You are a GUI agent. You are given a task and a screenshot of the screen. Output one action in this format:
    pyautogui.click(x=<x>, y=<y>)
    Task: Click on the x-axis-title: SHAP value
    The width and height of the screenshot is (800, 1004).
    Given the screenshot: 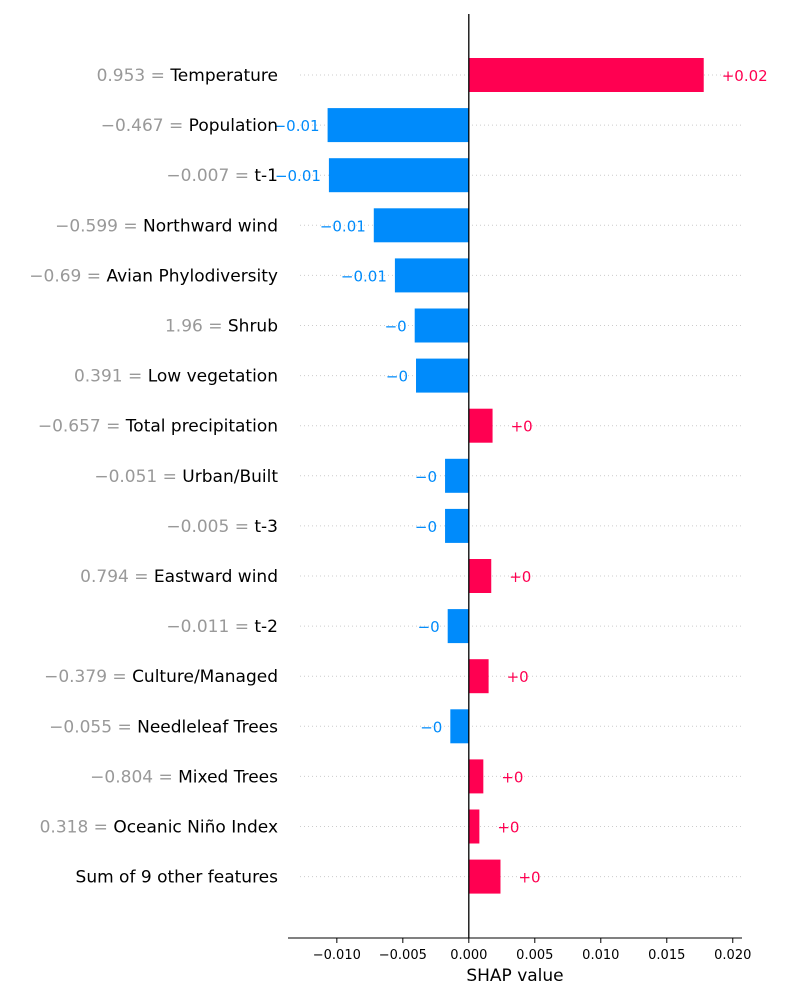 What is the action you would take?
    pyautogui.click(x=514, y=976)
    